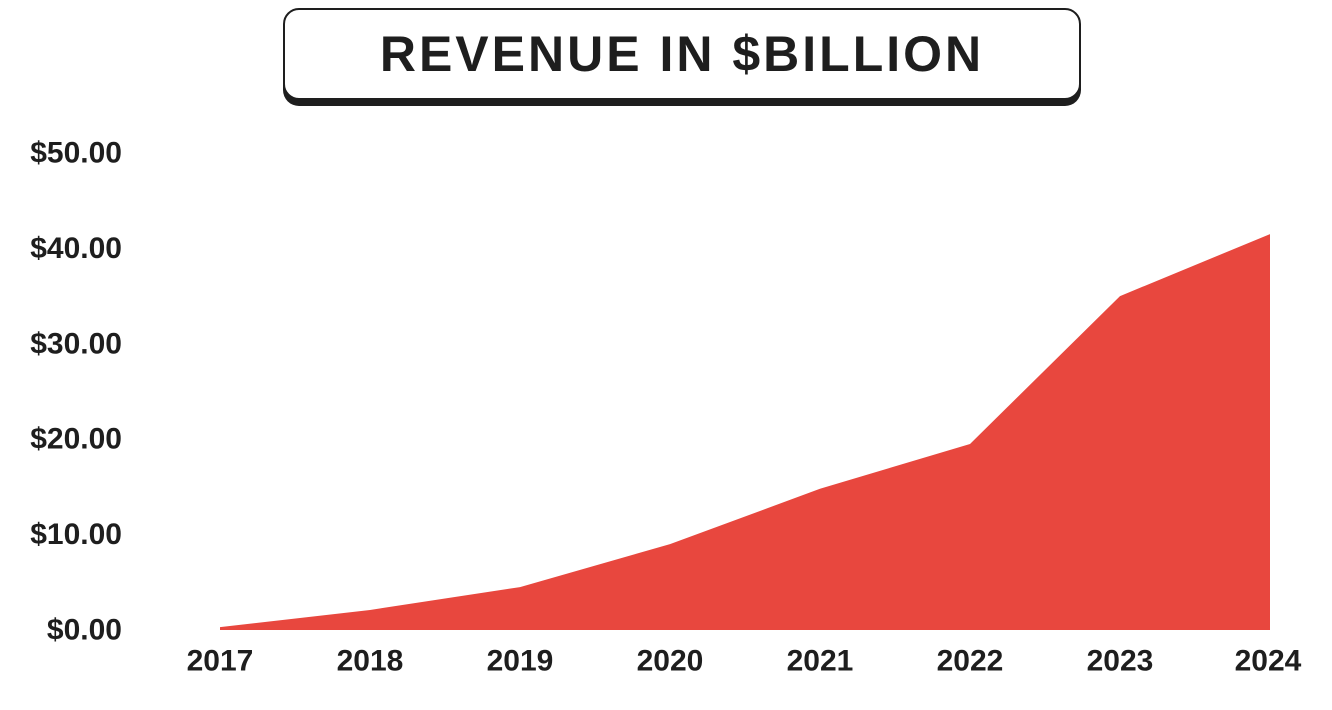 The image size is (1332, 710). Describe the element at coordinates (220, 661) in the screenshot. I see `x-tick-label: 2017` at that location.